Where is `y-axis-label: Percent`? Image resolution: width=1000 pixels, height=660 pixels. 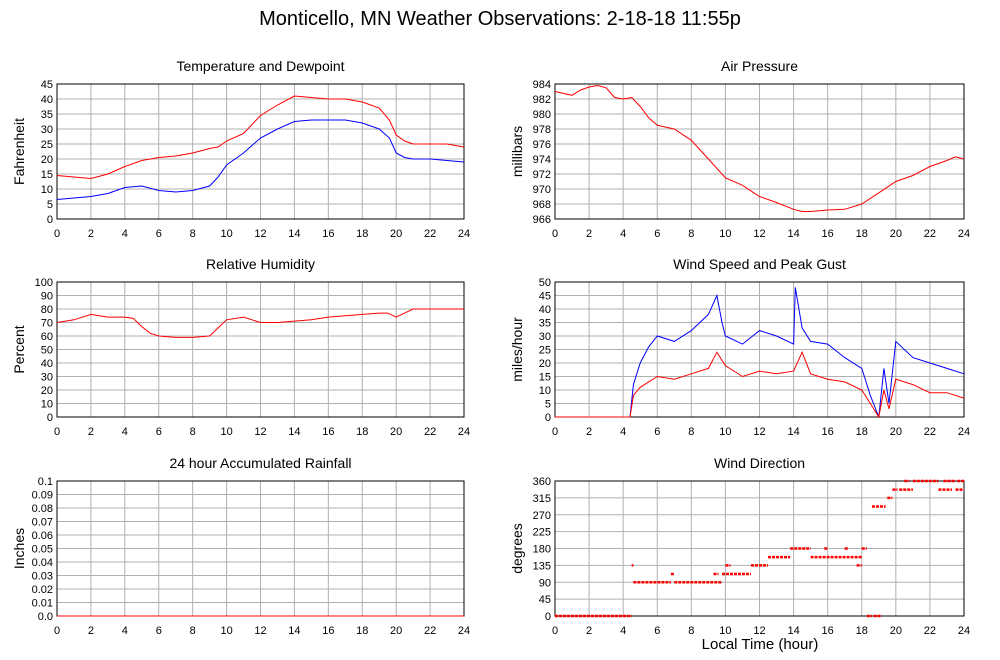
y-axis-label: Percent is located at coordinates (19, 349).